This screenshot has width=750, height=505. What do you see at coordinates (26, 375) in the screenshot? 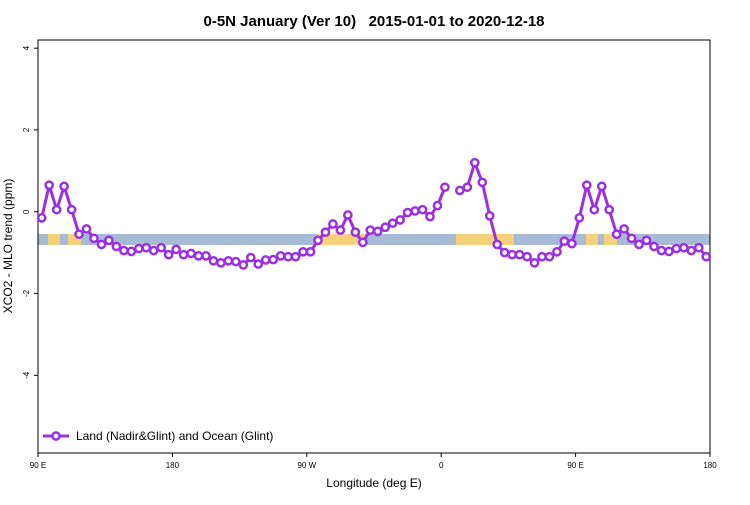
I see `y-tick-label: -4` at bounding box center [26, 375].